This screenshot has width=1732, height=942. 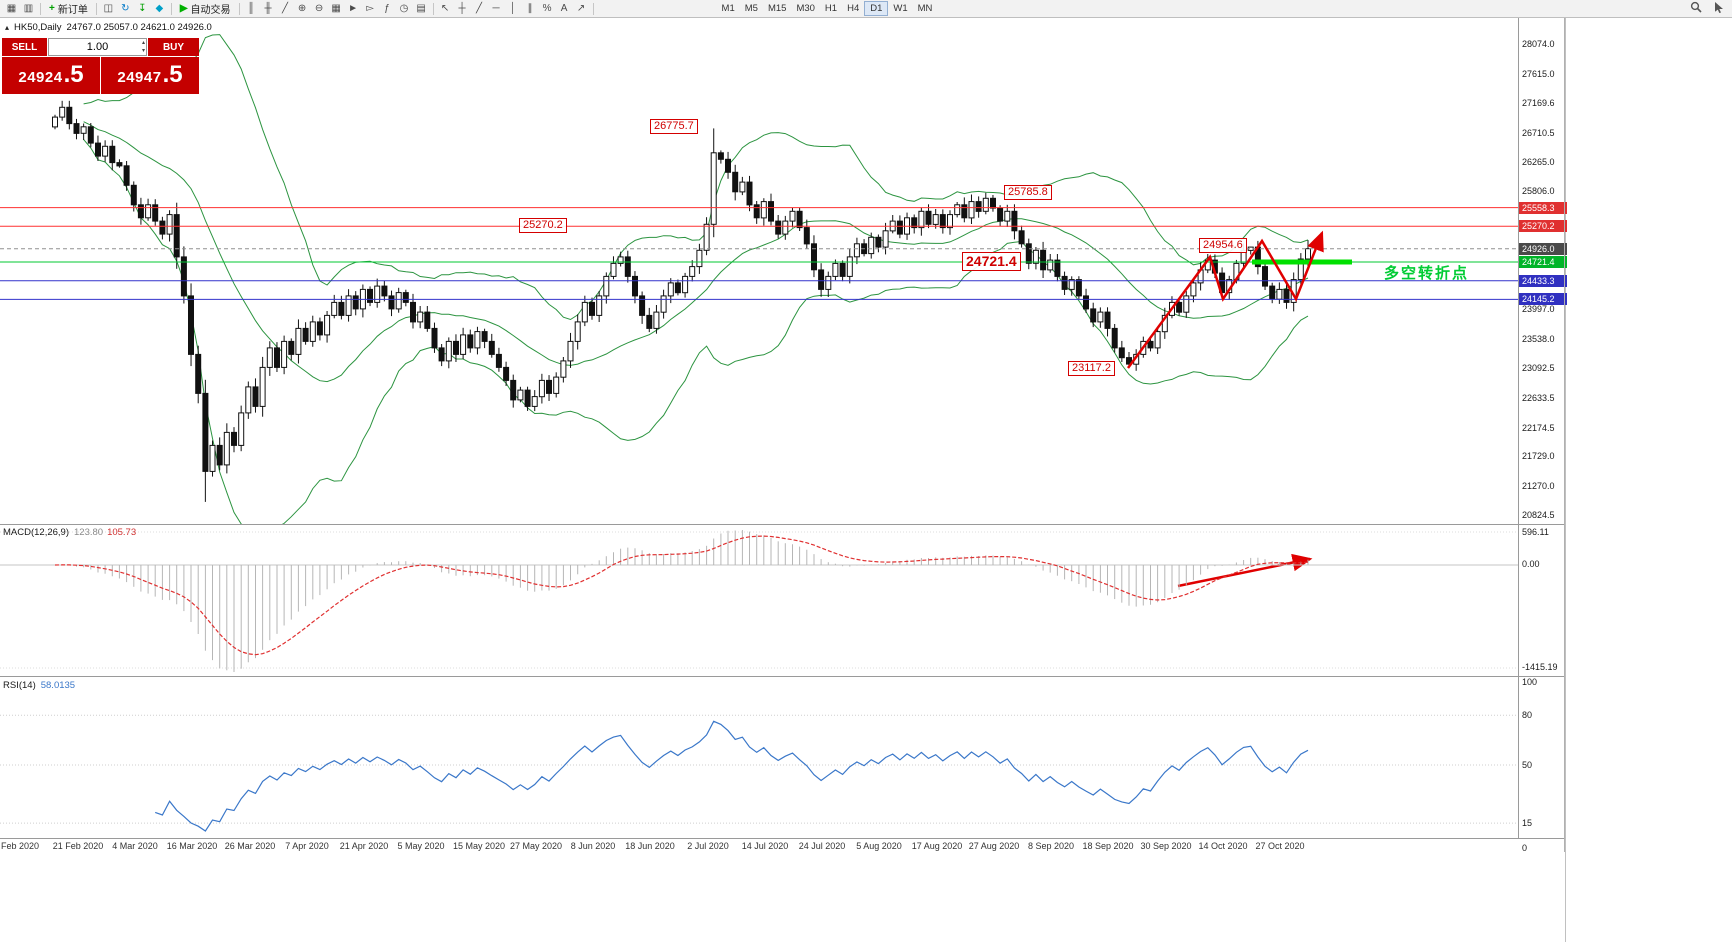 I want to click on timeframe-m1-button: M1, so click(x=728, y=8).